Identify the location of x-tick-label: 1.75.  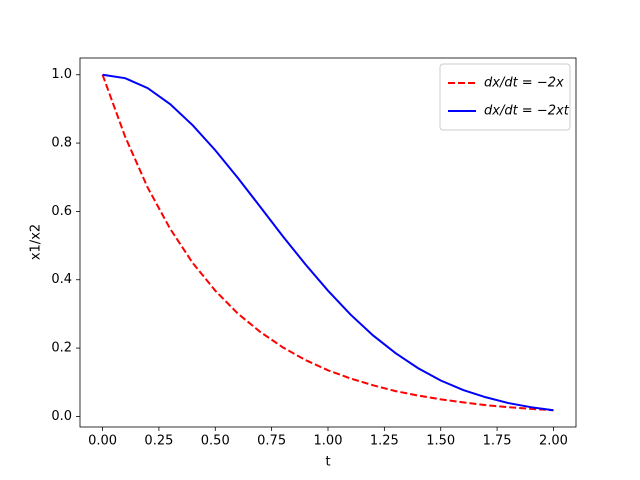
(497, 441).